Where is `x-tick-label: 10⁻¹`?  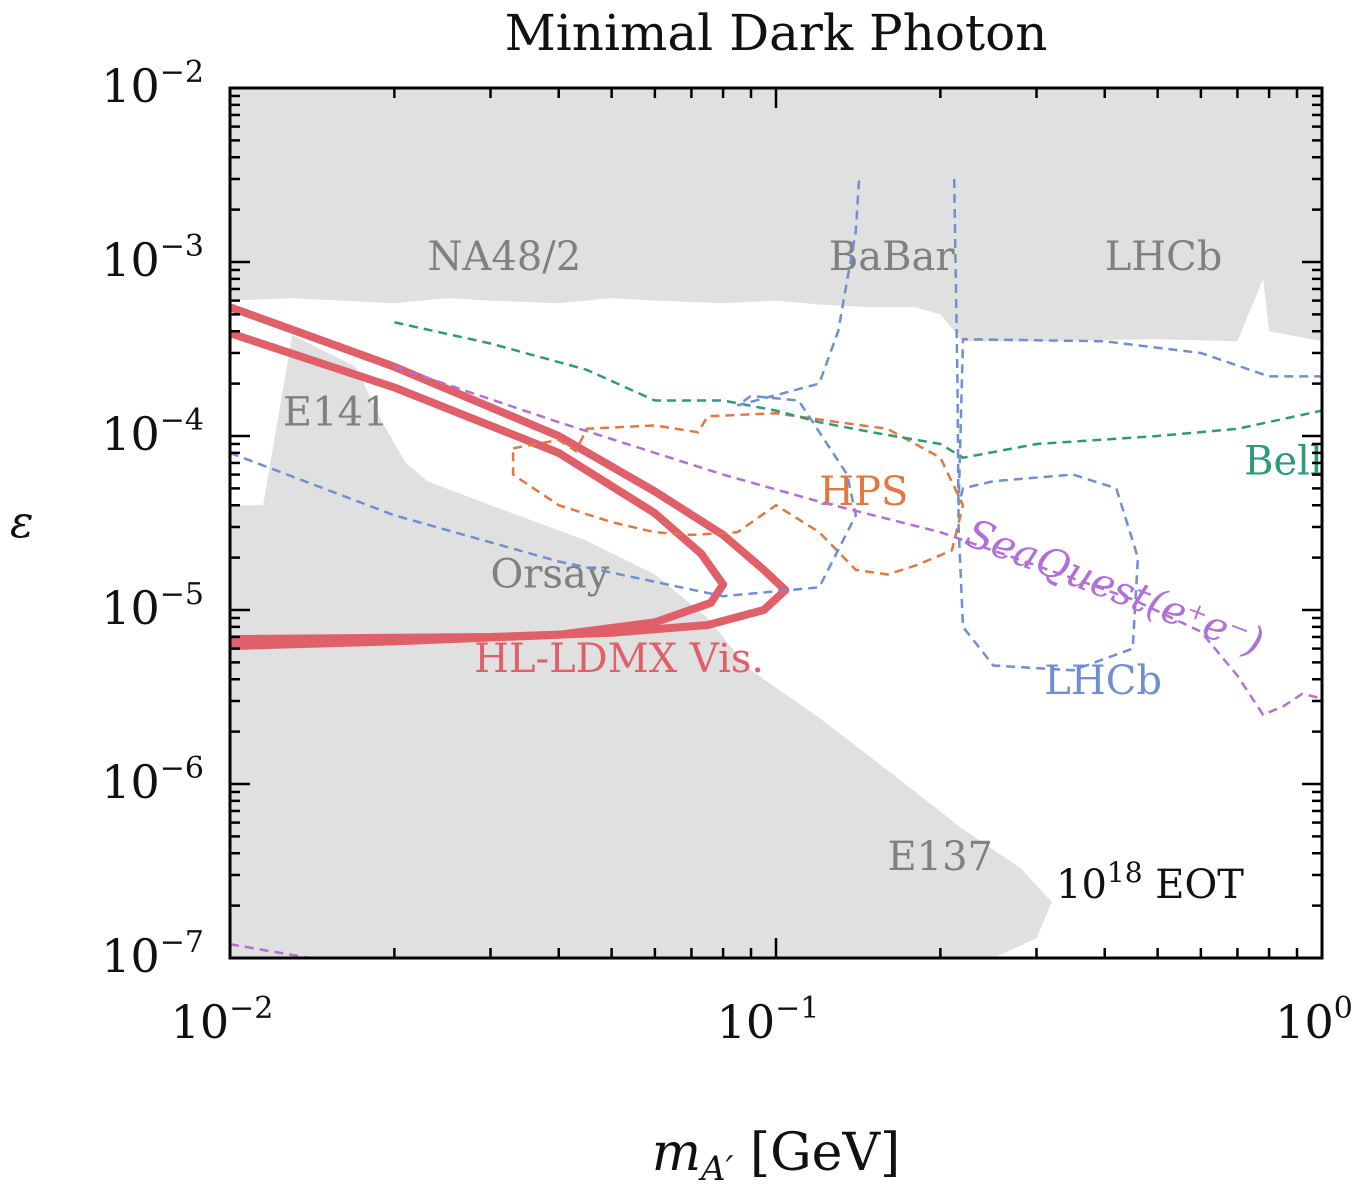
x-tick-label: 10⁻¹ is located at coordinates (768, 1020).